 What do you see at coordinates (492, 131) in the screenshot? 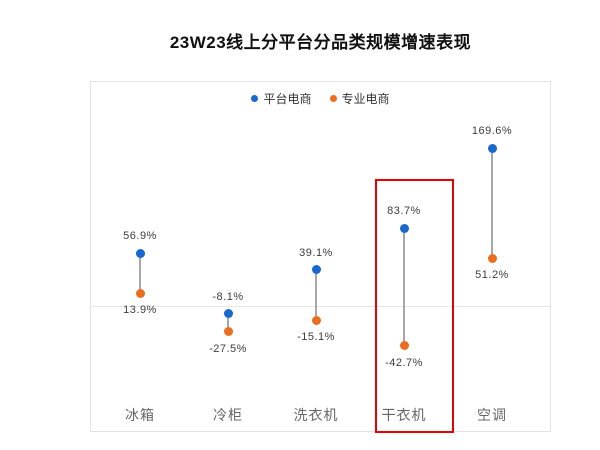
I see `platform-value-label: 169.6%` at bounding box center [492, 131].